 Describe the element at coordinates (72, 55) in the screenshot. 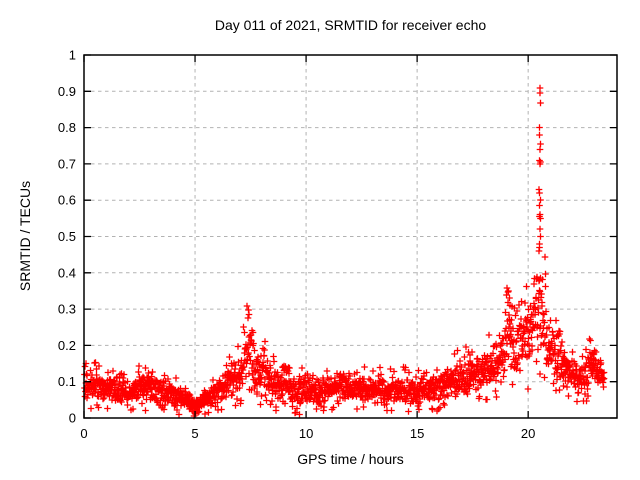

I see `y-tick-label: 1` at that location.